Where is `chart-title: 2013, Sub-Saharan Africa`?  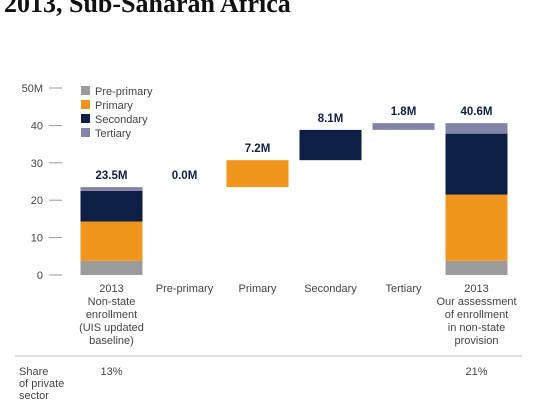
chart-title: 2013, Sub-Saharan Africa is located at coordinates (147, 9).